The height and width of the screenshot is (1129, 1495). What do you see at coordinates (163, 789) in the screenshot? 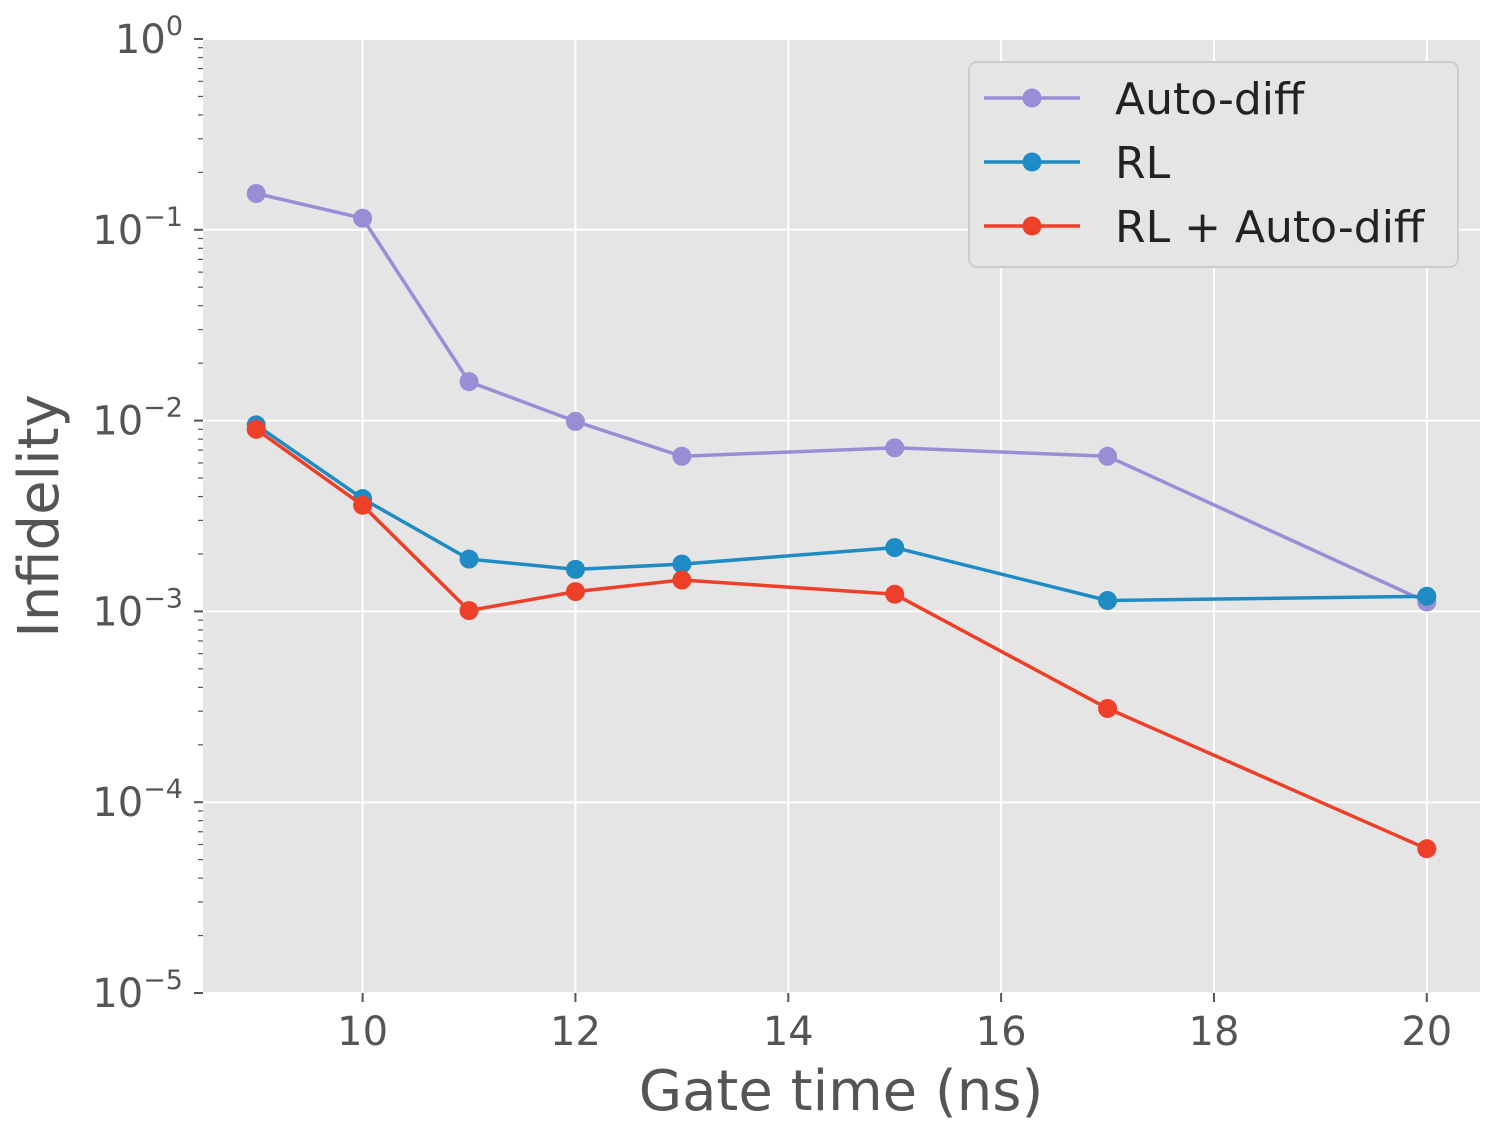
I see `y-tick-label-exponent: −4` at bounding box center [163, 789].